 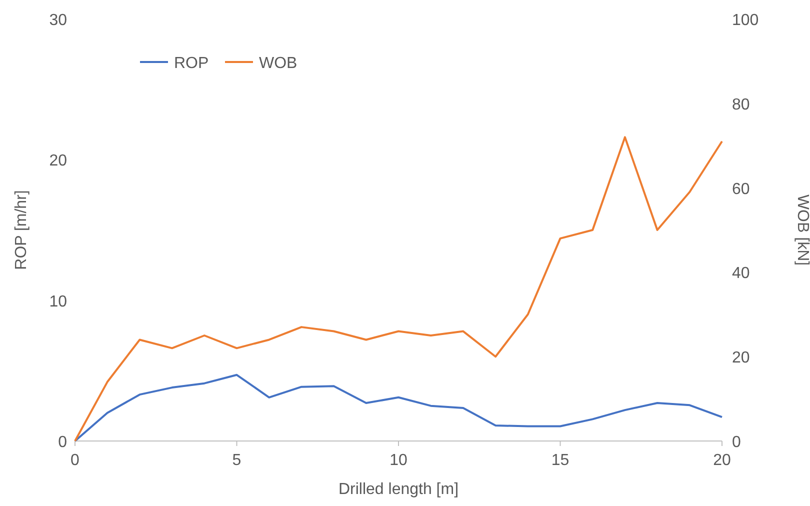 I want to click on x-tick-label: 10, so click(x=399, y=460).